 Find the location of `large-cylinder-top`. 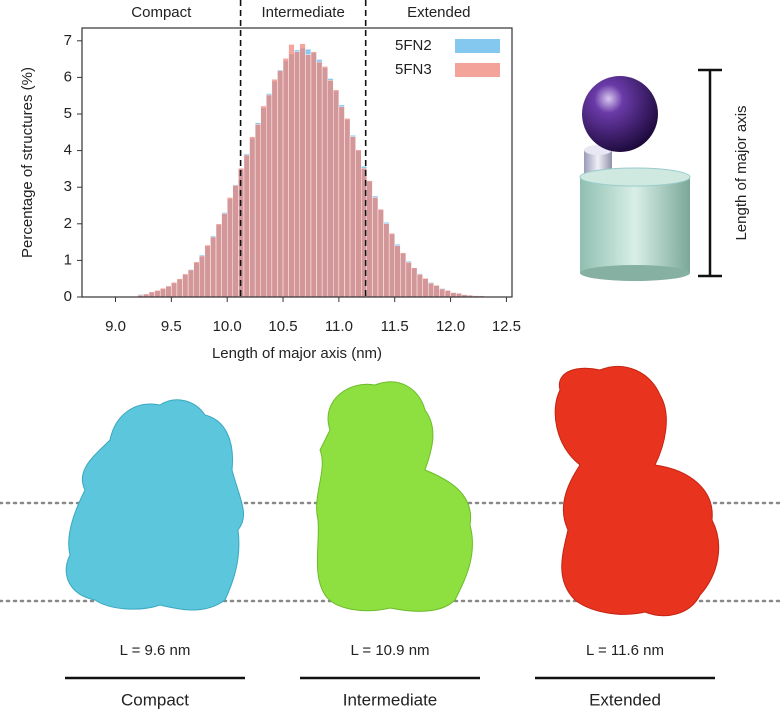

large-cylinder-top is located at coordinates (635, 177).